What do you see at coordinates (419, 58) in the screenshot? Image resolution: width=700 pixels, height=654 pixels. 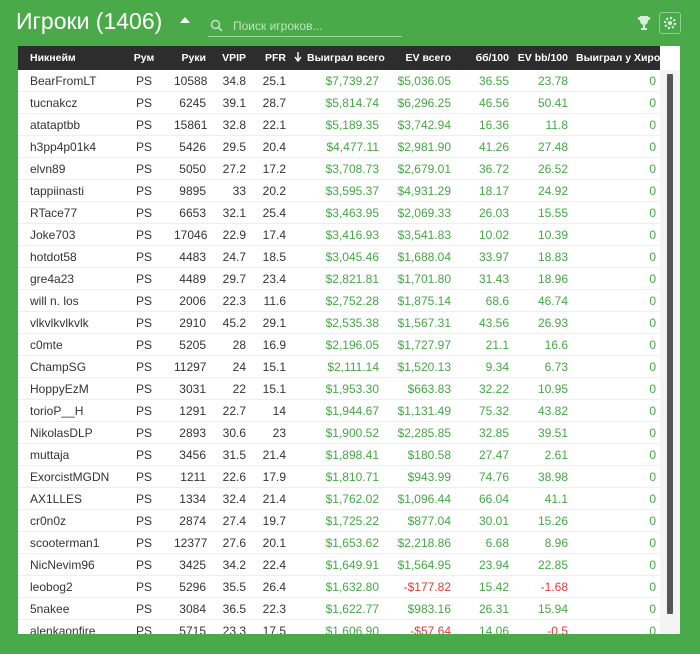 I see `column-header: EV всего` at bounding box center [419, 58].